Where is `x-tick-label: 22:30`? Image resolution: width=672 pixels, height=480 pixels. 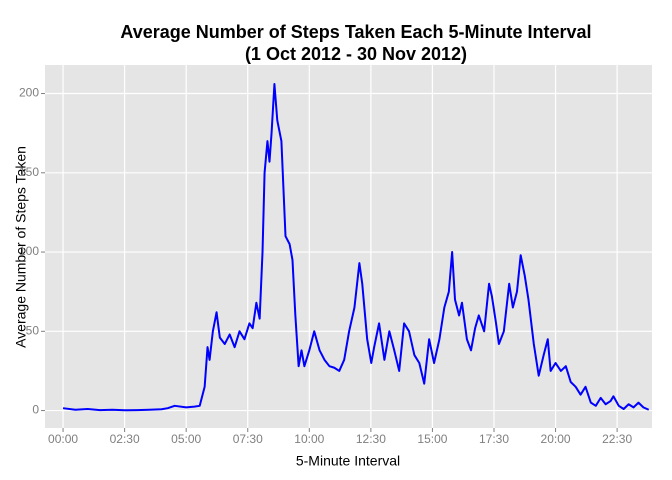
x-tick-label: 22:30 is located at coordinates (617, 439).